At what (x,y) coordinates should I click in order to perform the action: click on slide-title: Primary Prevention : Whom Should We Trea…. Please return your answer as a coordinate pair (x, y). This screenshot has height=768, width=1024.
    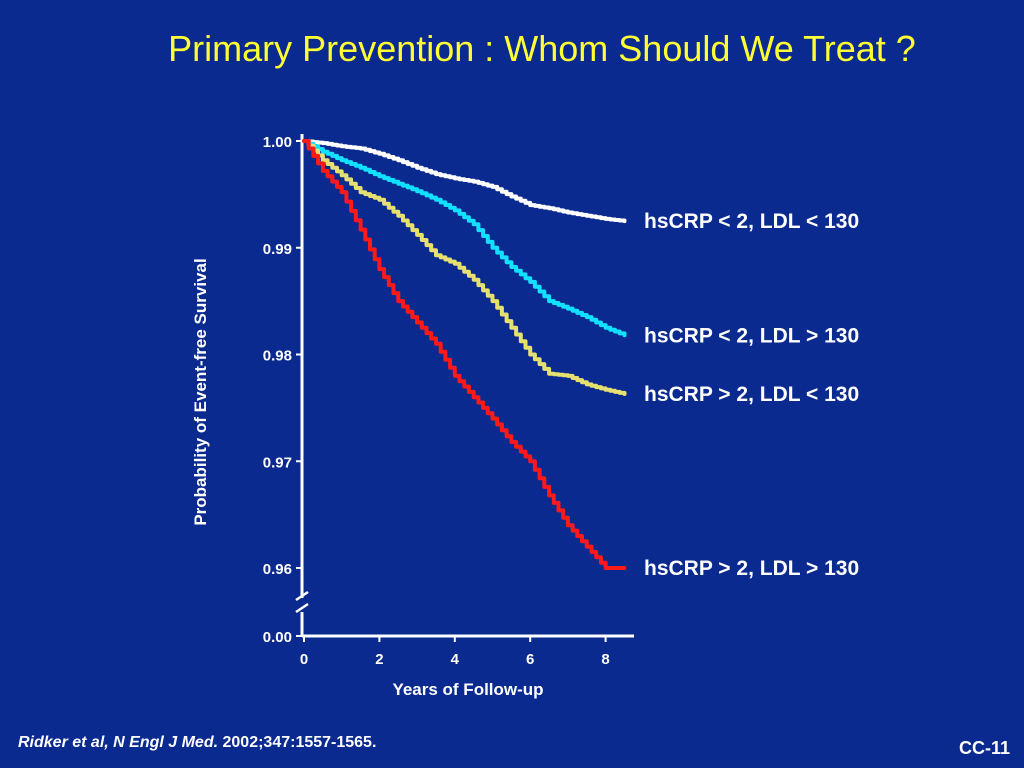
    Looking at the image, I should click on (542, 48).